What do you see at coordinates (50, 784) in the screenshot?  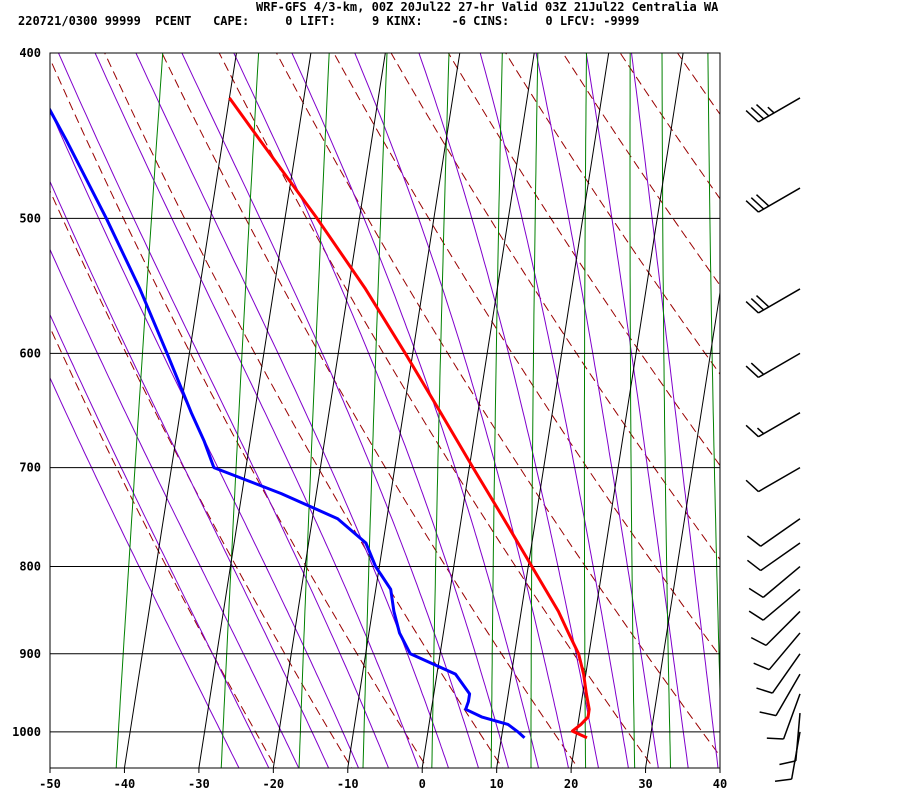 I see `x-tick-label: -50` at bounding box center [50, 784].